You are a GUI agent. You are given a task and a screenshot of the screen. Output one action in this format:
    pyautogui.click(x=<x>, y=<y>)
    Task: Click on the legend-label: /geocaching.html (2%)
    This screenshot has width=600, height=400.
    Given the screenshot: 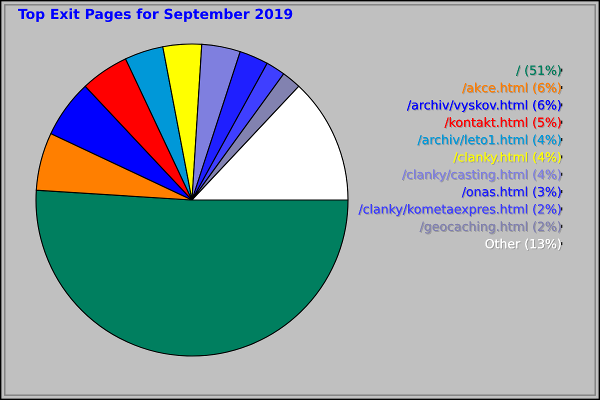 What is the action you would take?
    pyautogui.click(x=491, y=227)
    